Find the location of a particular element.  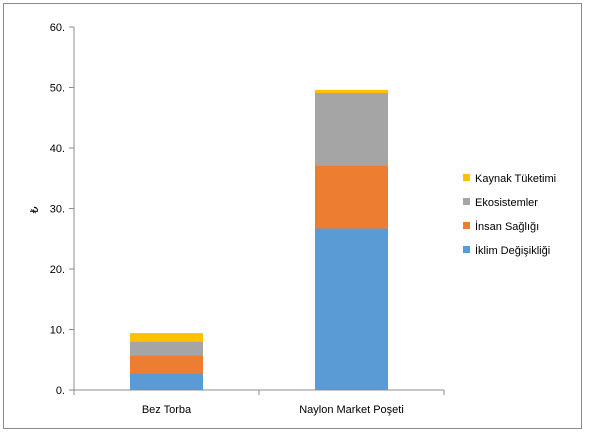

x-category-label: Naylon Market Poşeti is located at coordinates (351, 410).